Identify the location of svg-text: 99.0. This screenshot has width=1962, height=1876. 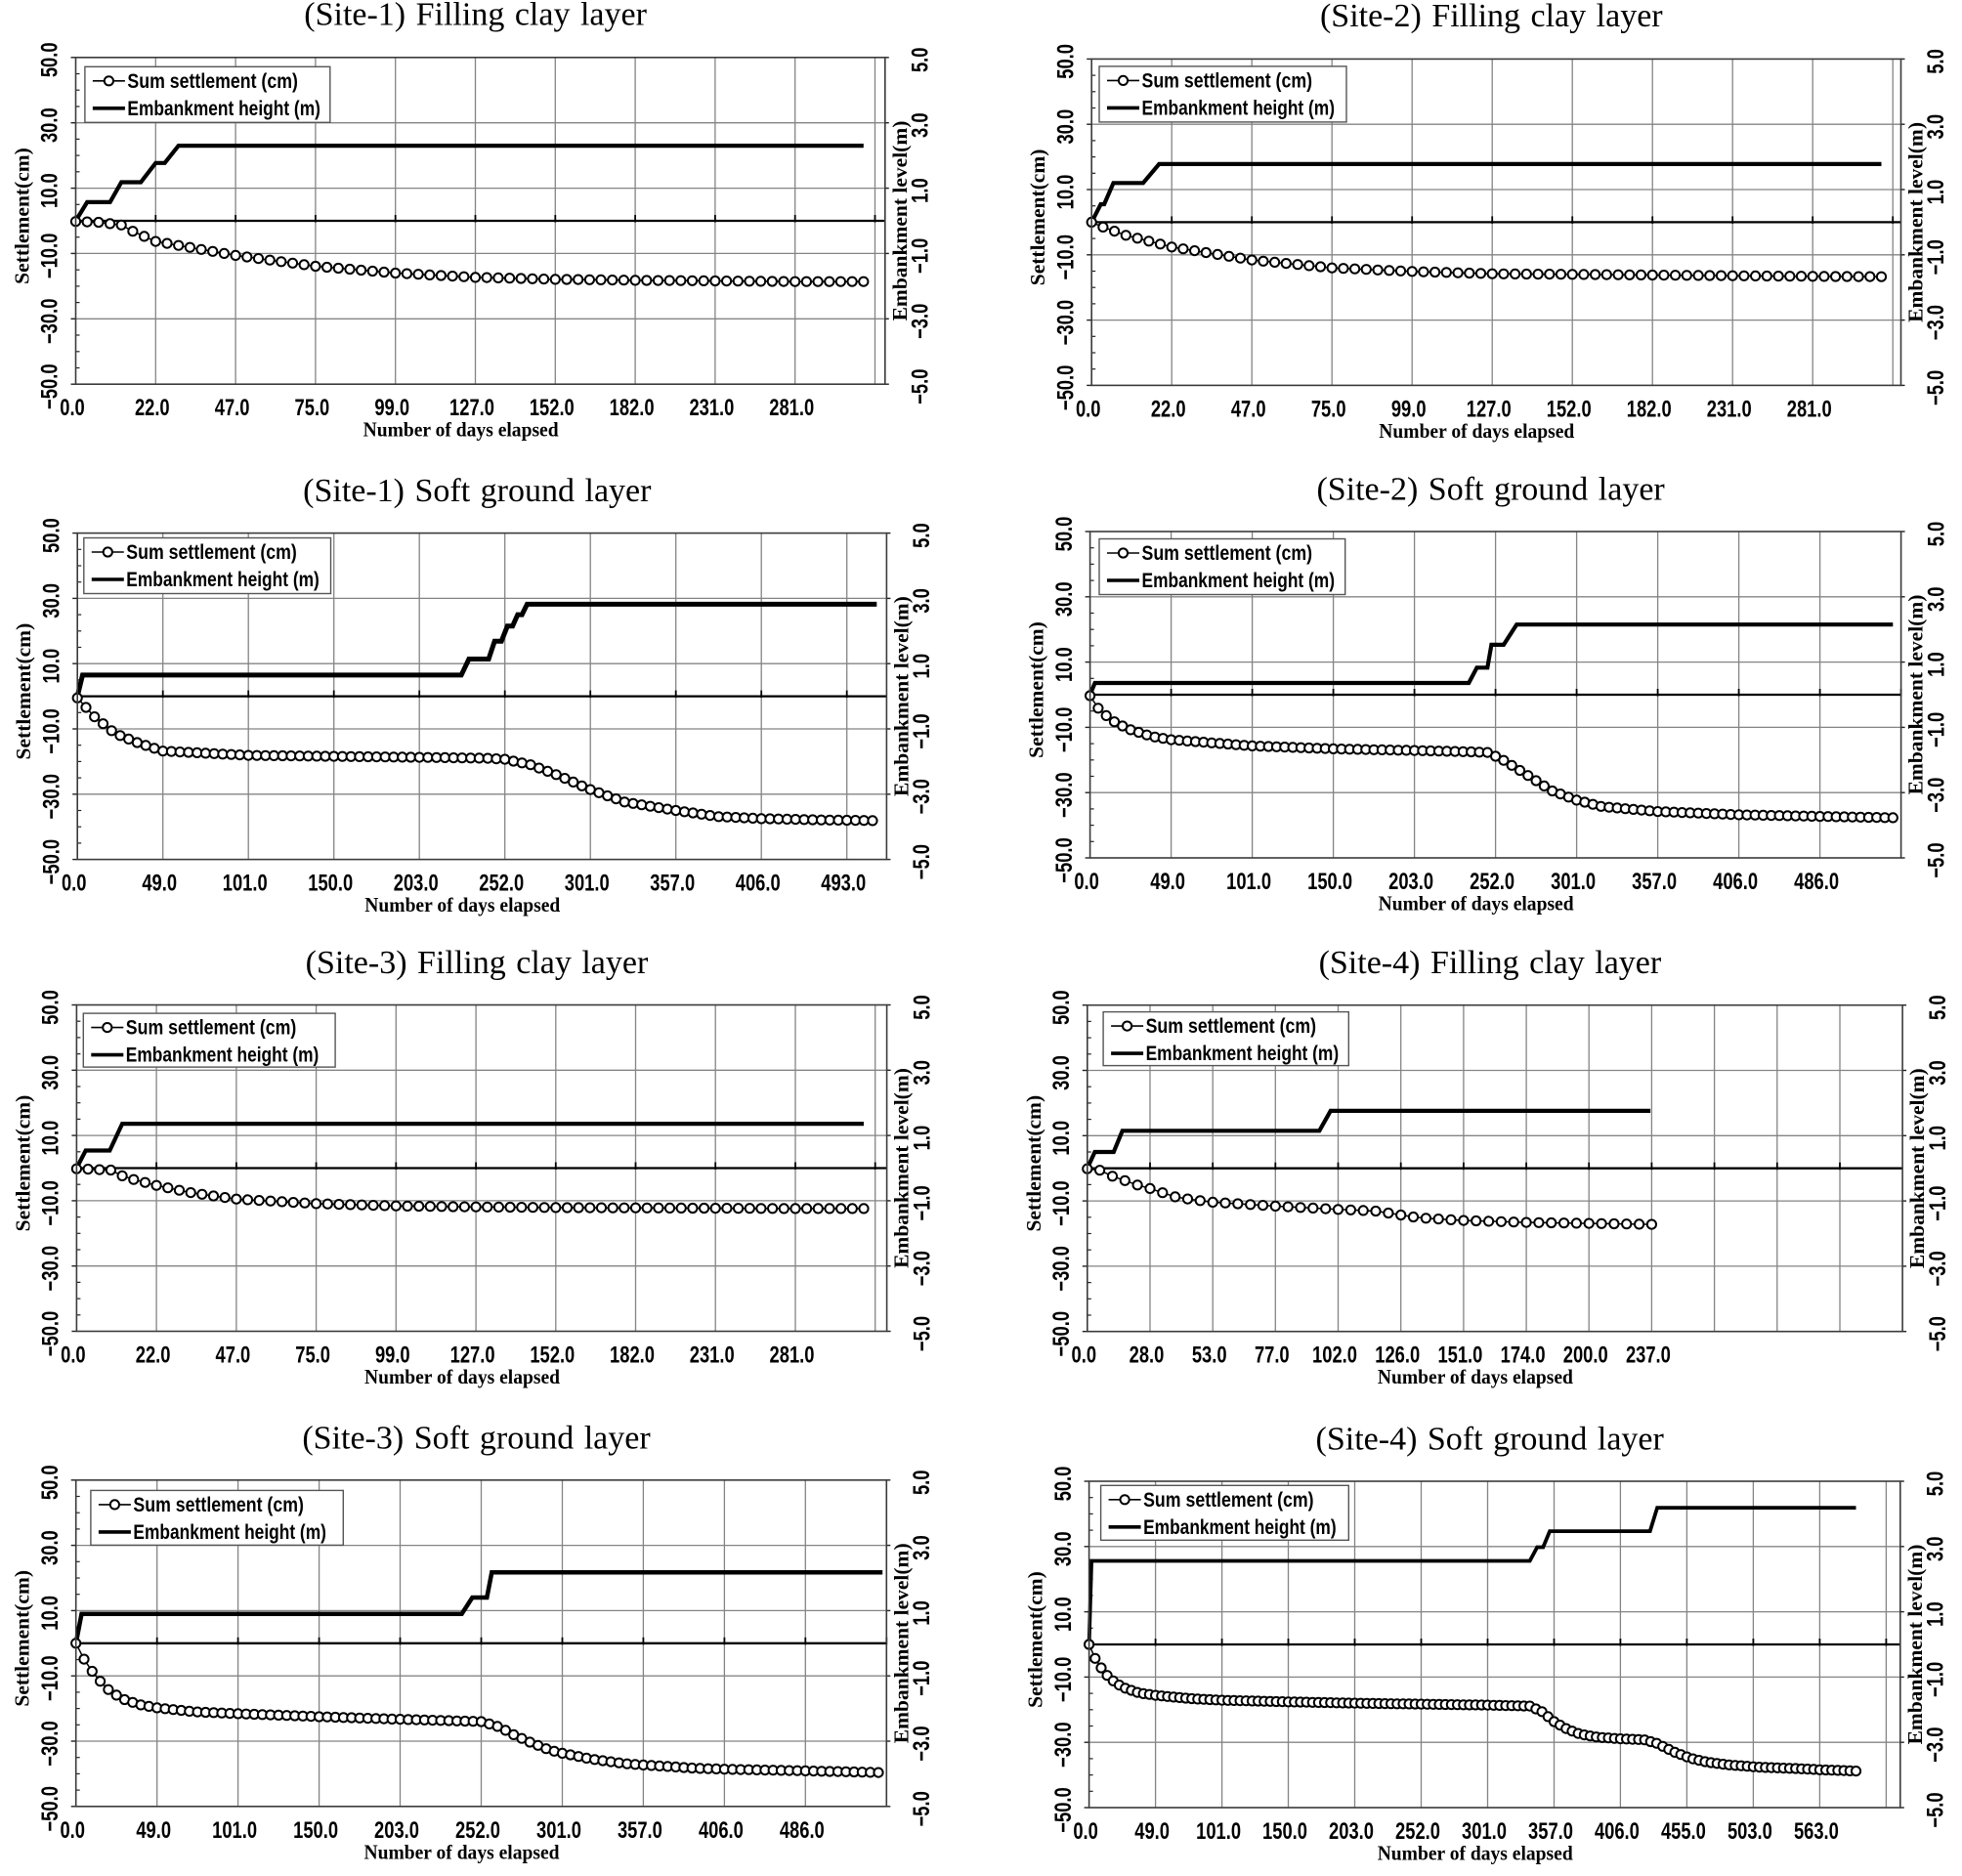
(392, 408).